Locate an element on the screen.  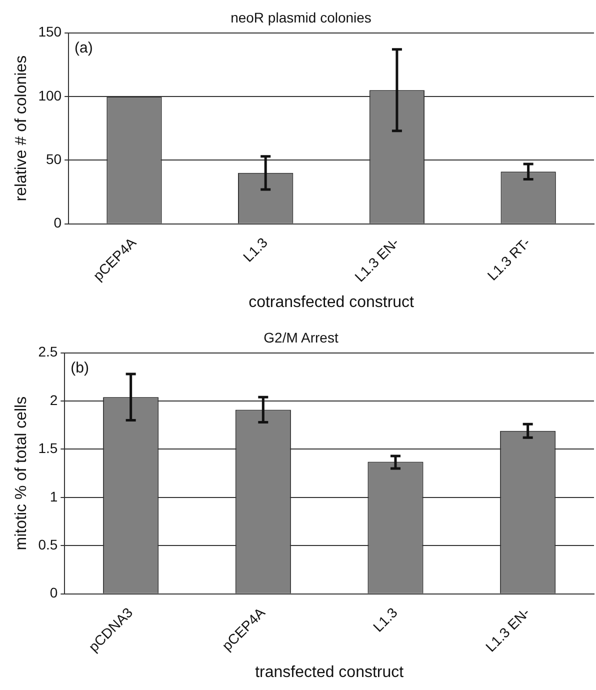
chart-title: neoR plasmid colonies is located at coordinates (301, 17).